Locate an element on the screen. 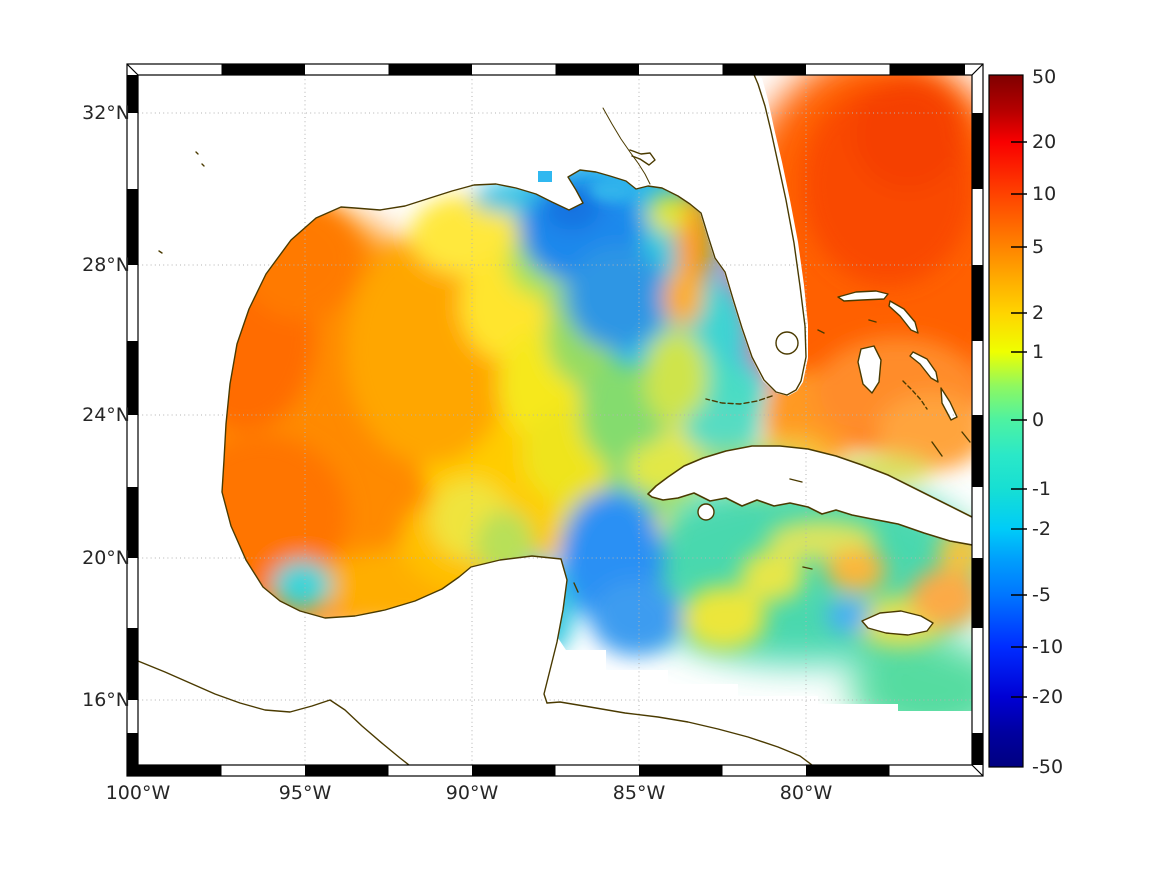 The image size is (1167, 875). lon-tick-label-100w: 100°W is located at coordinates (138, 793).